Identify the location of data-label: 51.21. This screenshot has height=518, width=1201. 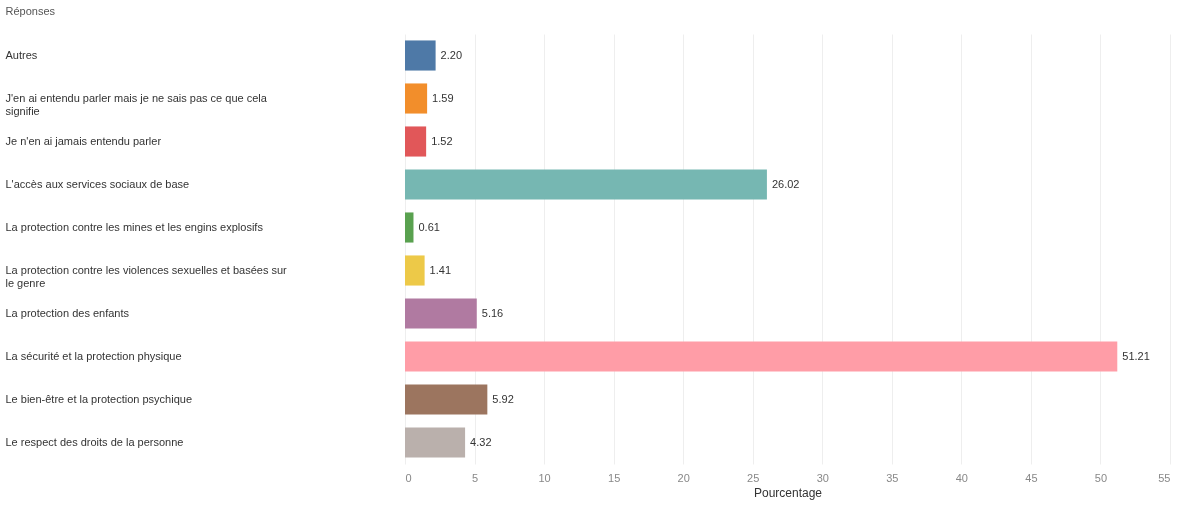
(1136, 355).